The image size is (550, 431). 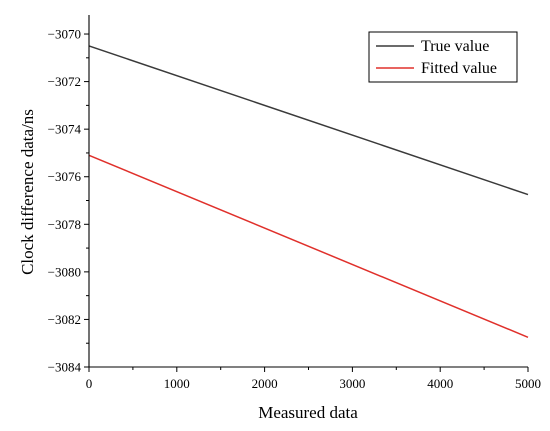 I want to click on x-tick-label: 4000, so click(x=440, y=383).